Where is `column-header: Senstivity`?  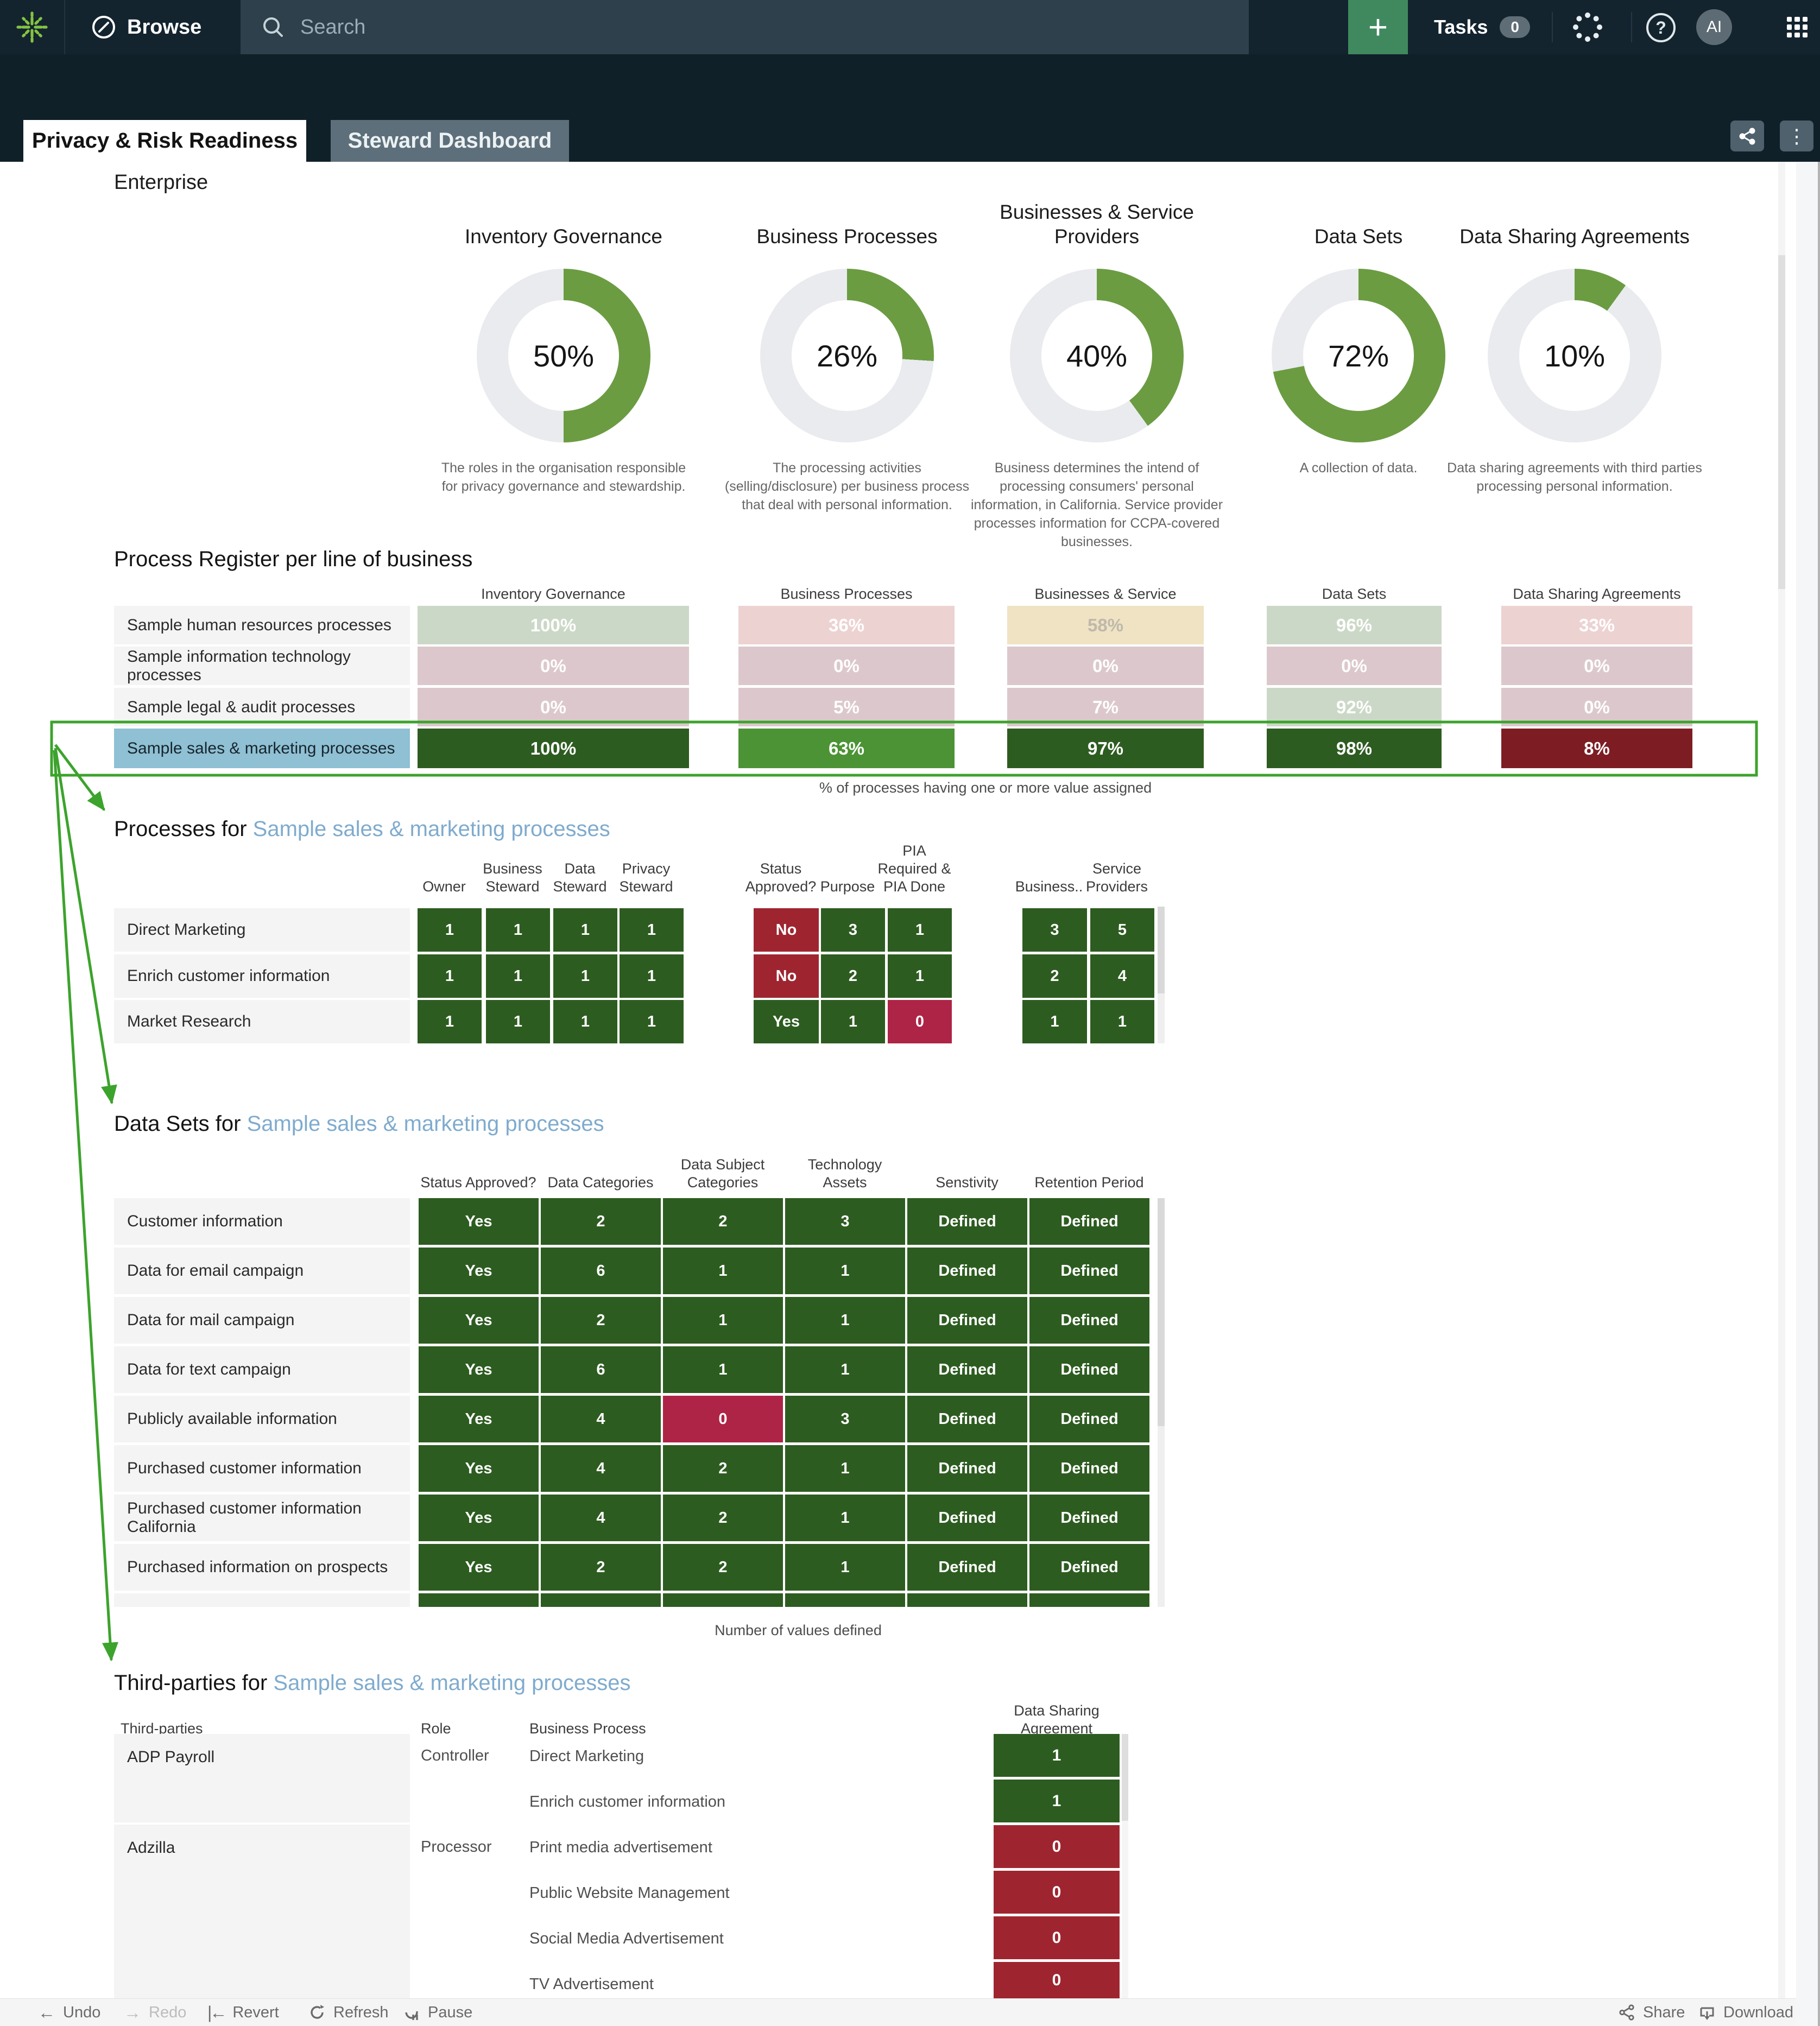
column-header: Senstivity is located at coordinates (967, 1182).